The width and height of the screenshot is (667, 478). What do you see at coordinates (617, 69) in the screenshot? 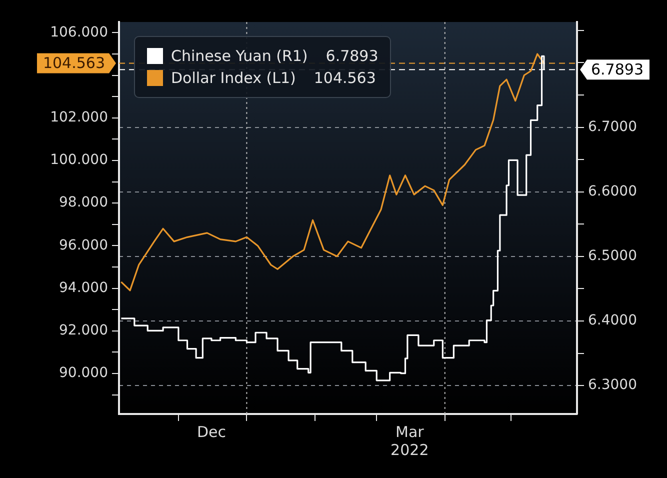
I see `text: 6.7893` at bounding box center [617, 69].